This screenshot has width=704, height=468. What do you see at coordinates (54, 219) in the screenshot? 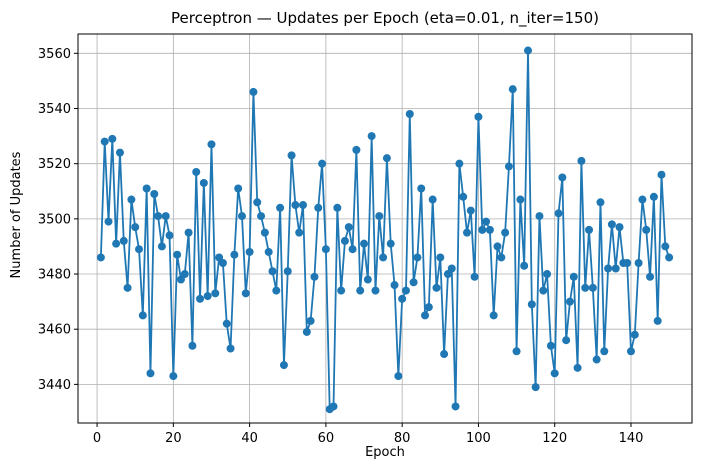
I see `y-tick-label: 3500` at bounding box center [54, 219].